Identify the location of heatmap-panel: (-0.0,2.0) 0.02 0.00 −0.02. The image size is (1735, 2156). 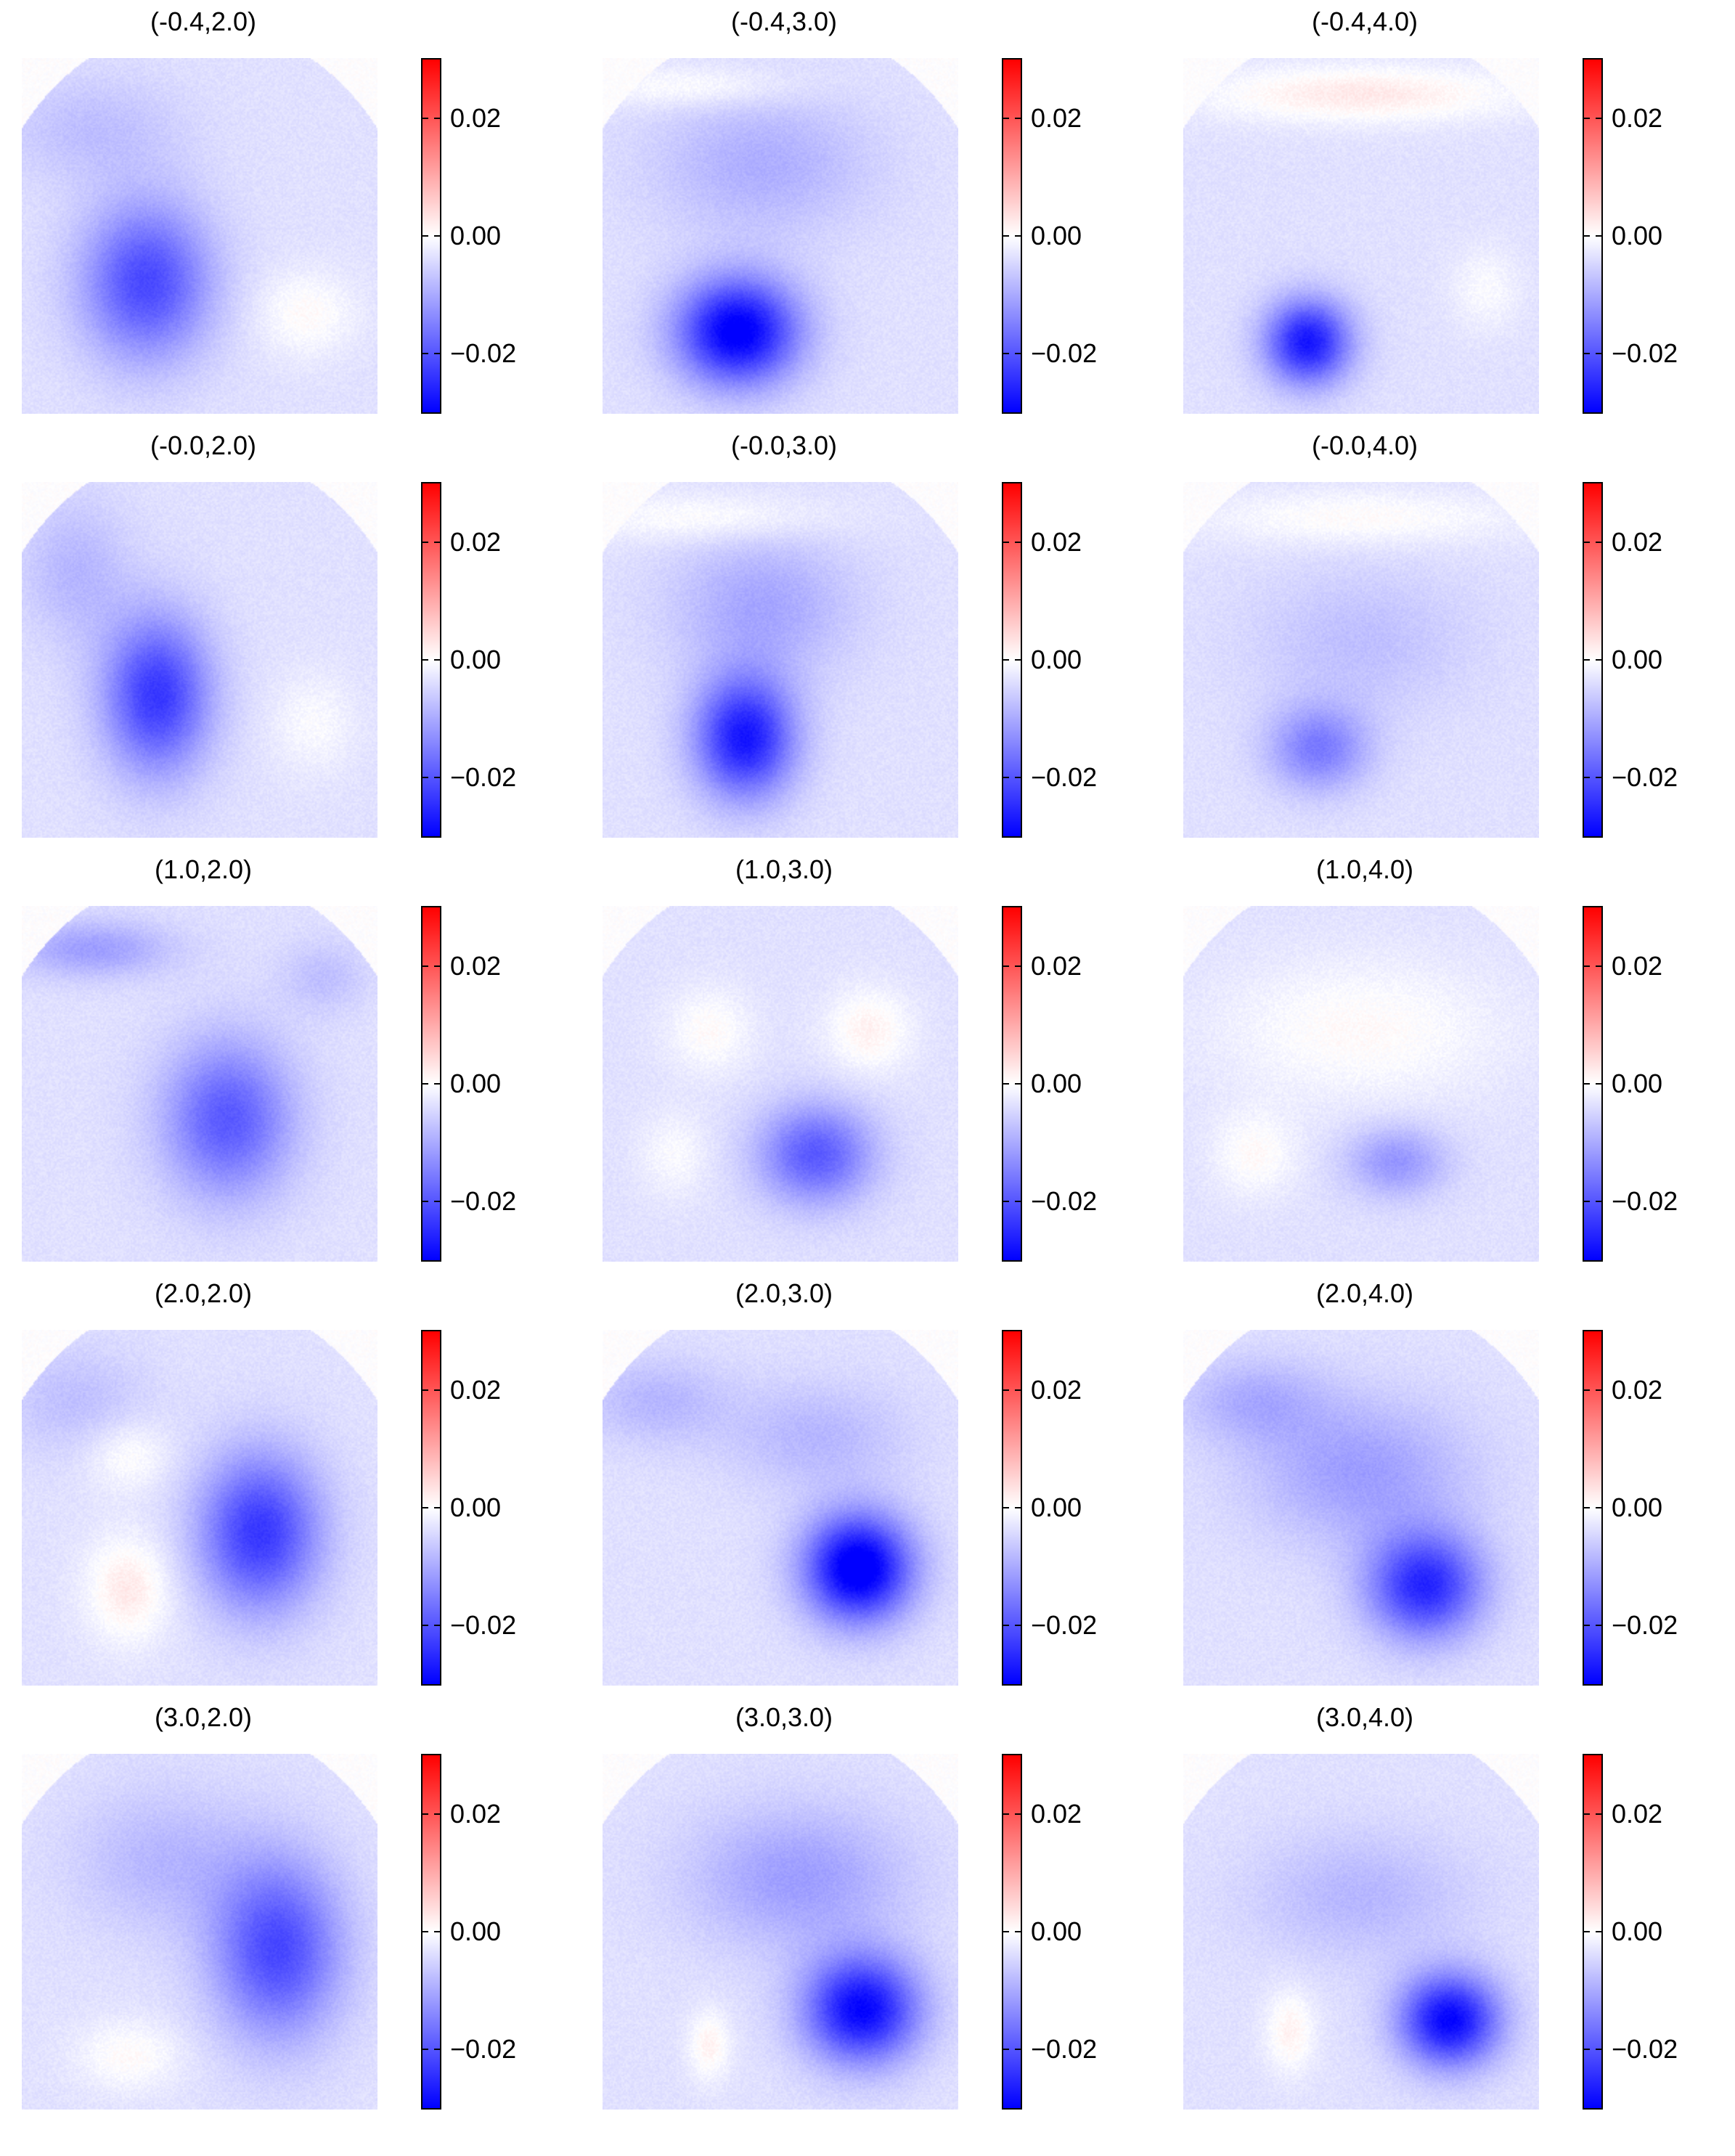
(312, 638).